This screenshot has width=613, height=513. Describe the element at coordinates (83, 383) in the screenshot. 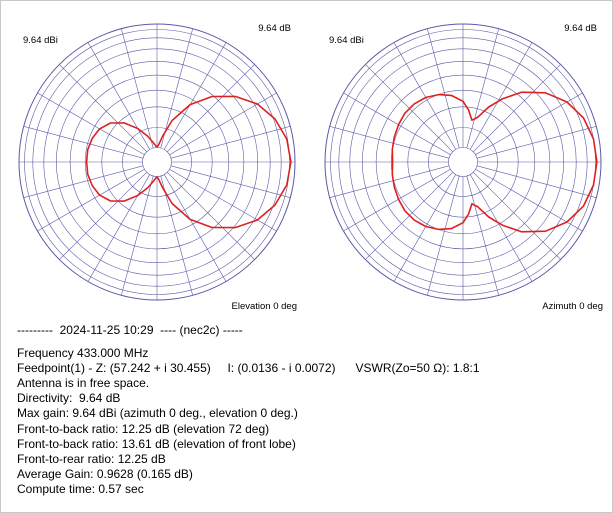

I see `environment-line: Antenna is in free space.` at that location.